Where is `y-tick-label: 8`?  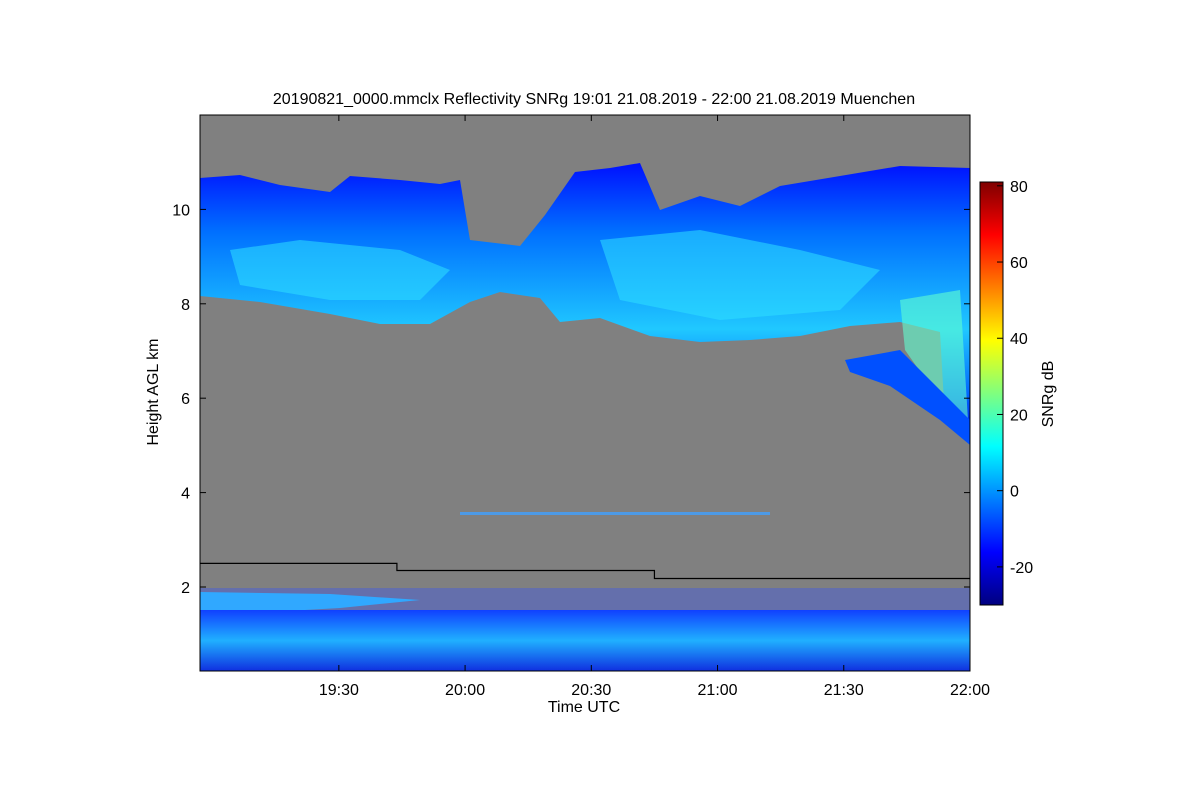
y-tick-label: 8 is located at coordinates (185, 305).